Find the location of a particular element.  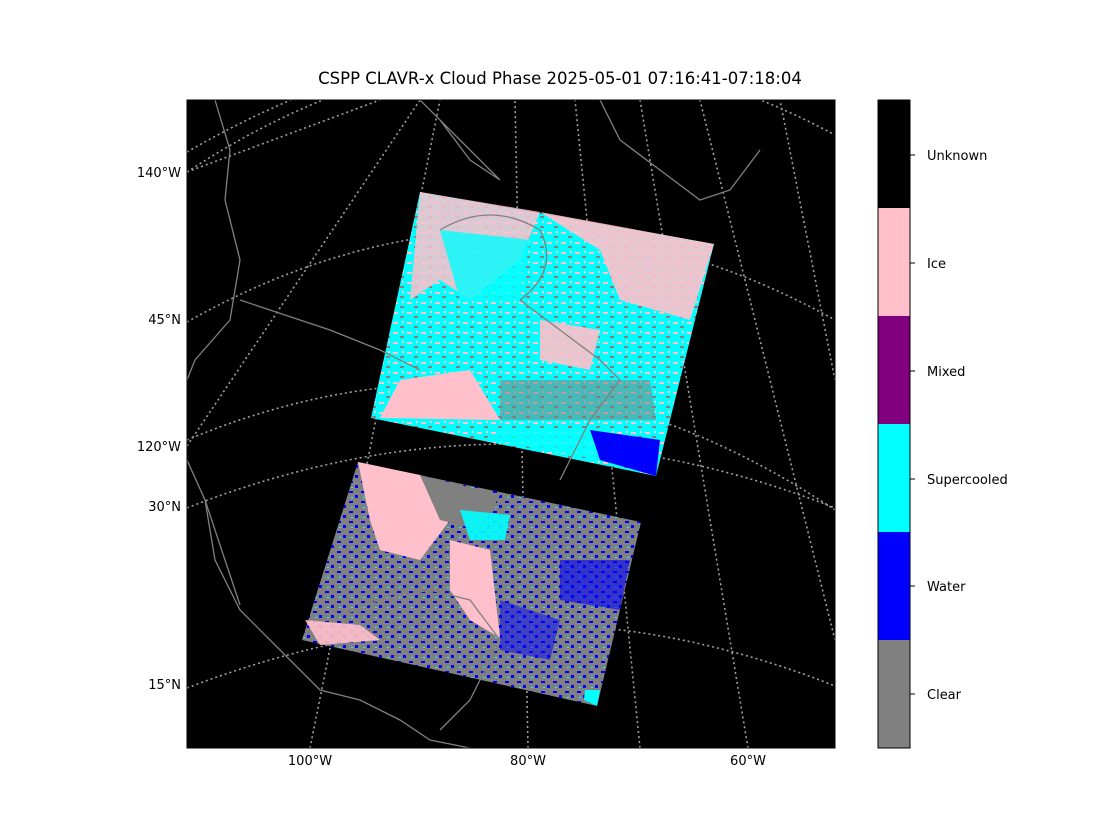

parallel-60n is located at coordinates (511, 136).